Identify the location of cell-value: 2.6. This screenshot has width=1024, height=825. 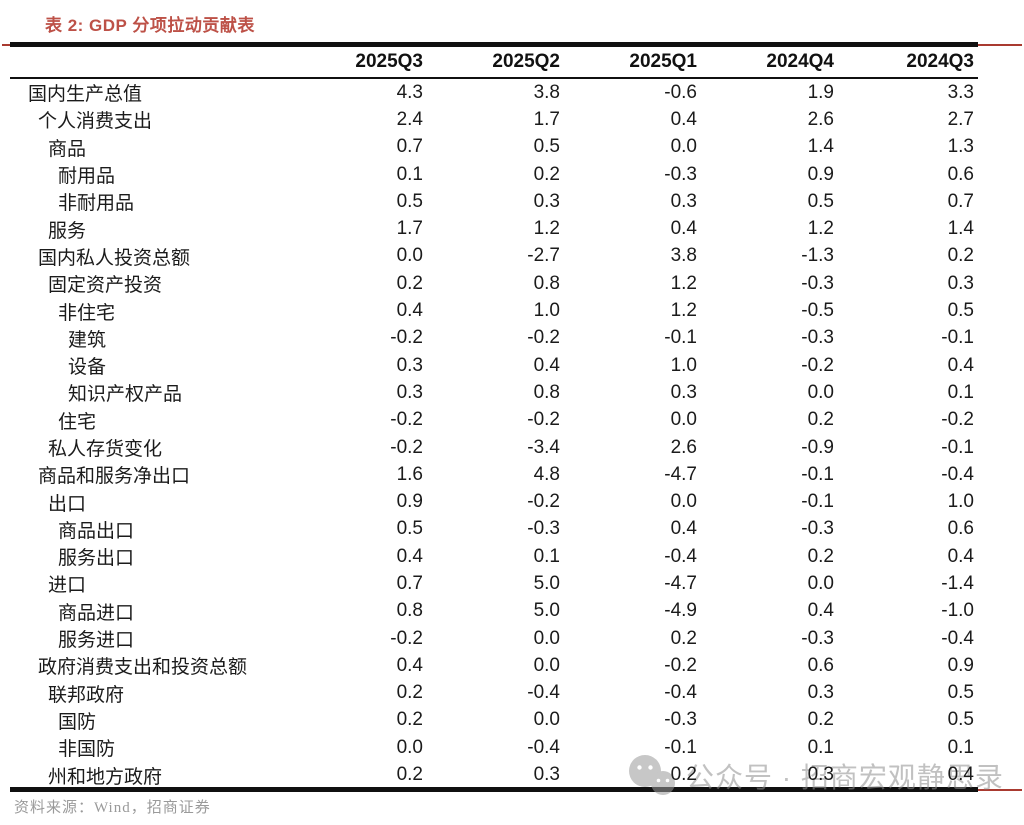
(683, 447).